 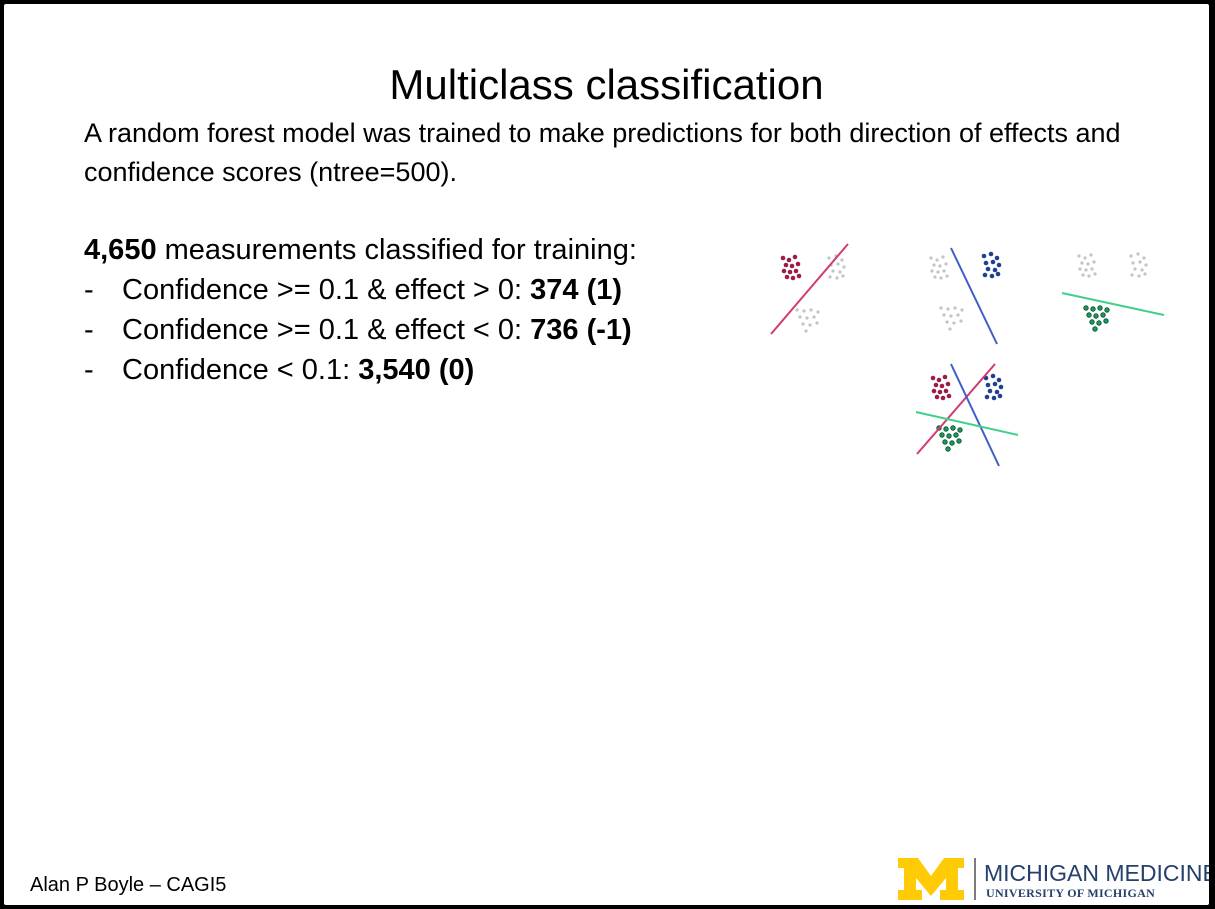 What do you see at coordinates (1096, 873) in the screenshot?
I see `logo-name: MICHIGAN MEDICINE` at bounding box center [1096, 873].